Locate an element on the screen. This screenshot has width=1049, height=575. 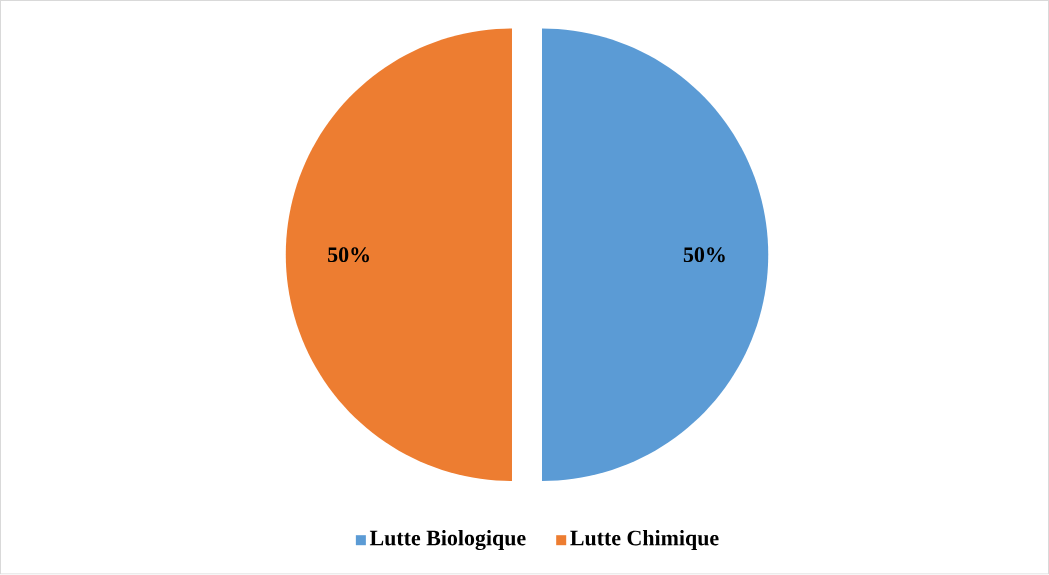
legend-label: Lutte Chimique is located at coordinates (644, 540).